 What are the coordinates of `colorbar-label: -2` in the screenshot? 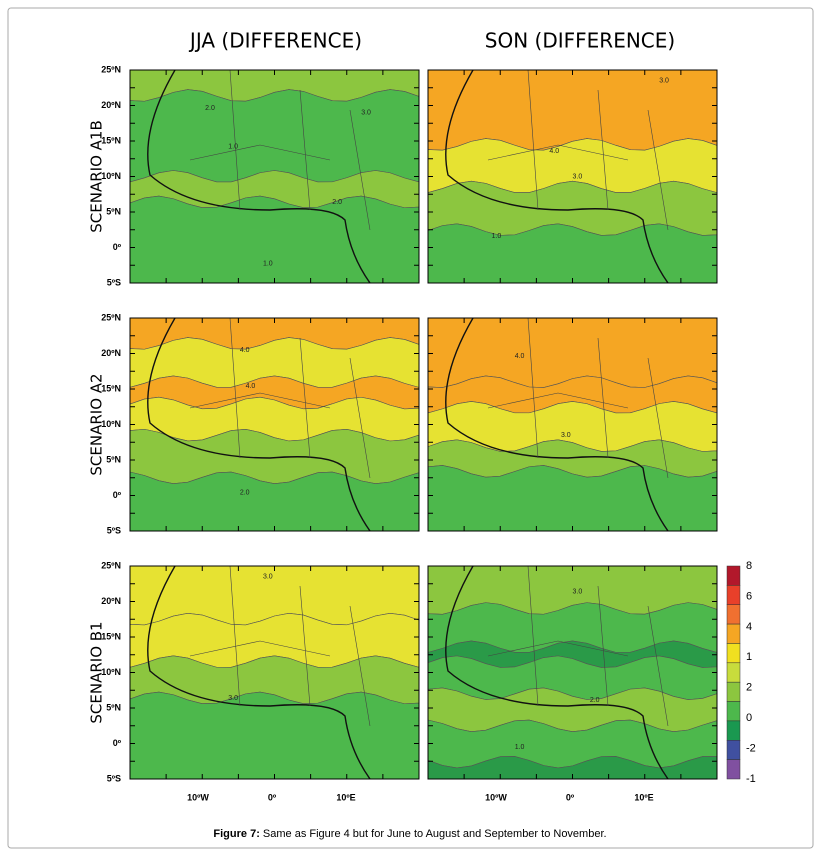 It's located at (751, 748).